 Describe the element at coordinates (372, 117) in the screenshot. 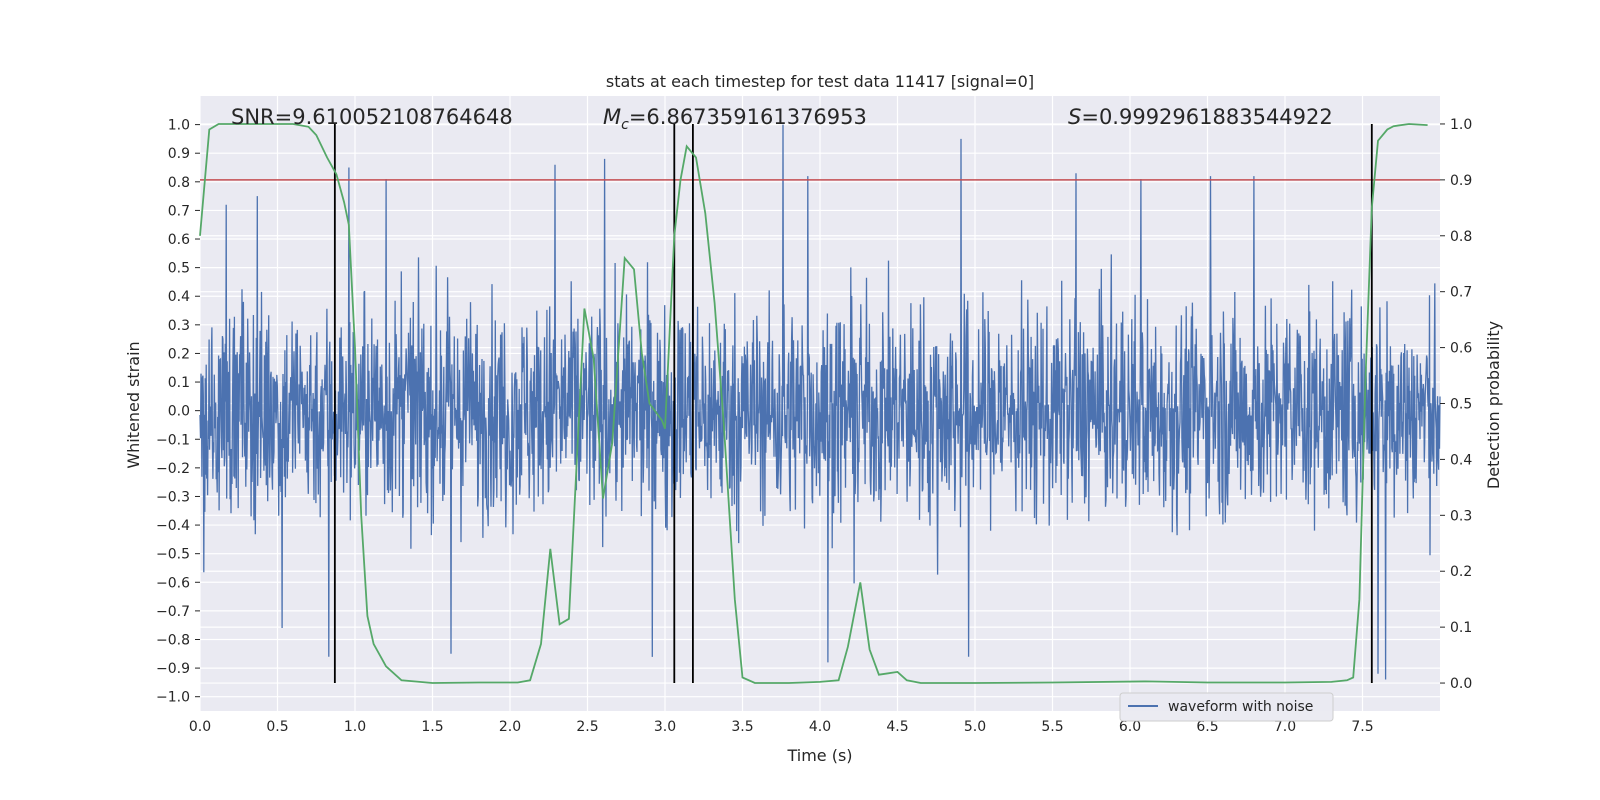

I see `snr-annotation: SNR=9.610052108764648` at that location.